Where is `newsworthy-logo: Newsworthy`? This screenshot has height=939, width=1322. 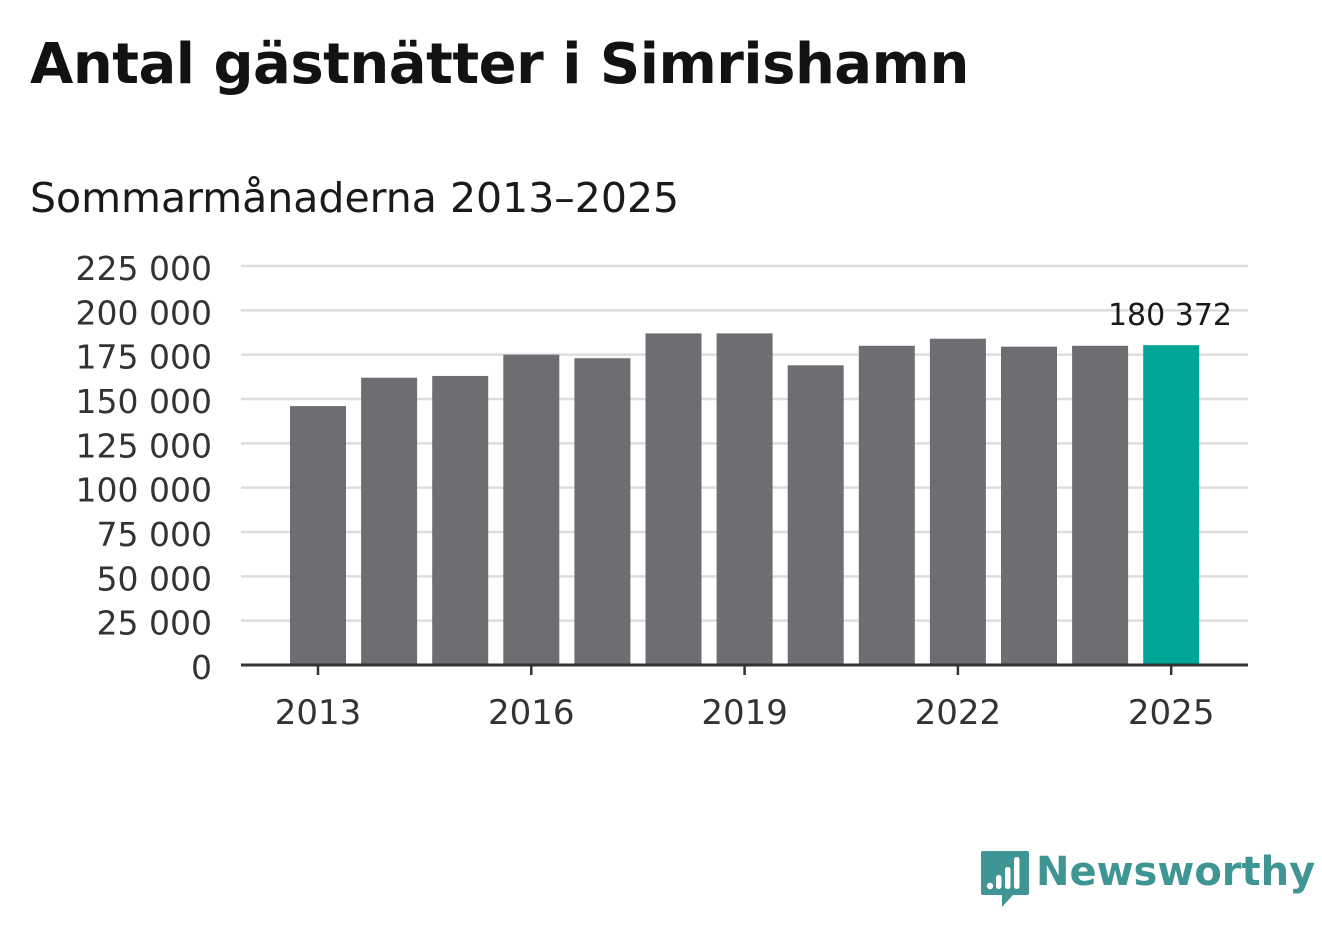 newsworthy-logo: Newsworthy is located at coordinates (1147, 880).